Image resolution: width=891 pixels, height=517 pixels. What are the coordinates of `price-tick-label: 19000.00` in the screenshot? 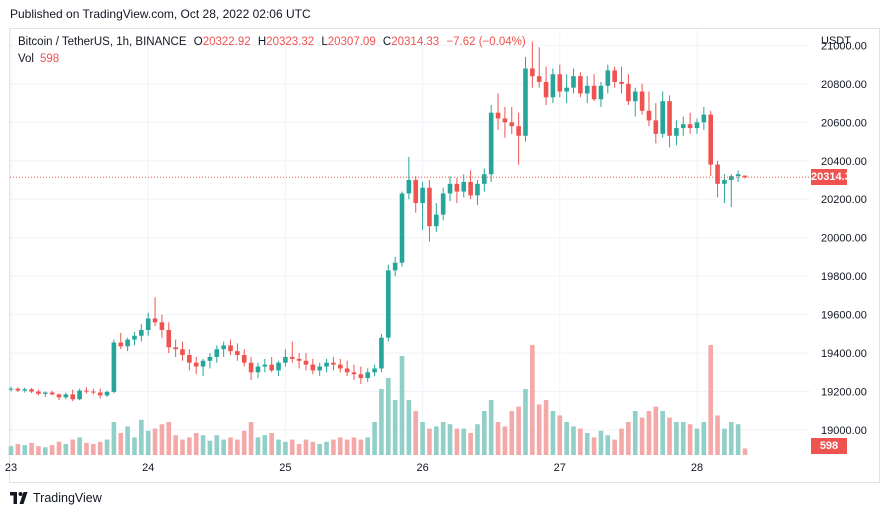 It's located at (844, 431).